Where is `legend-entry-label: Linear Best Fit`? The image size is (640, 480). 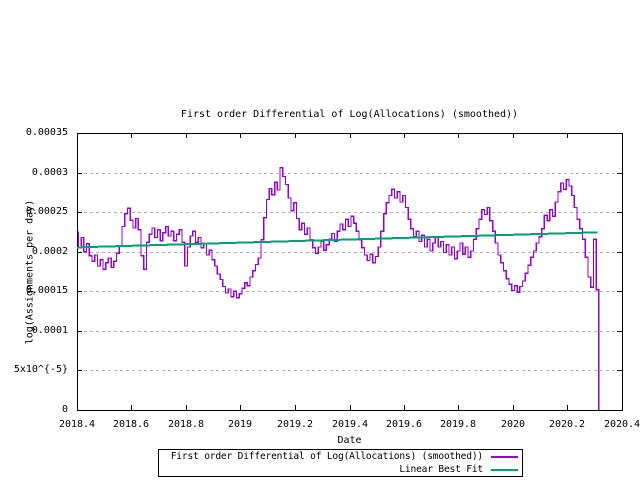
legend-entry-label: Linear Best Fit is located at coordinates (441, 469).